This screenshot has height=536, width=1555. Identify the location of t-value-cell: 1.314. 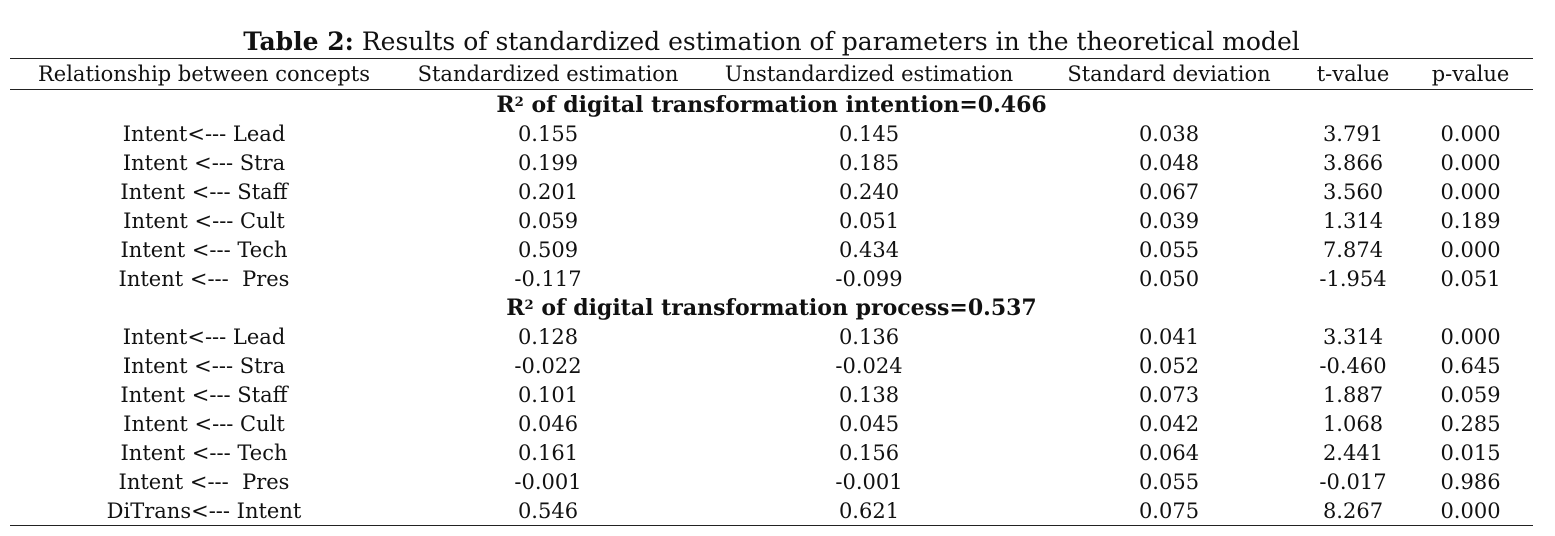
(1353, 220).